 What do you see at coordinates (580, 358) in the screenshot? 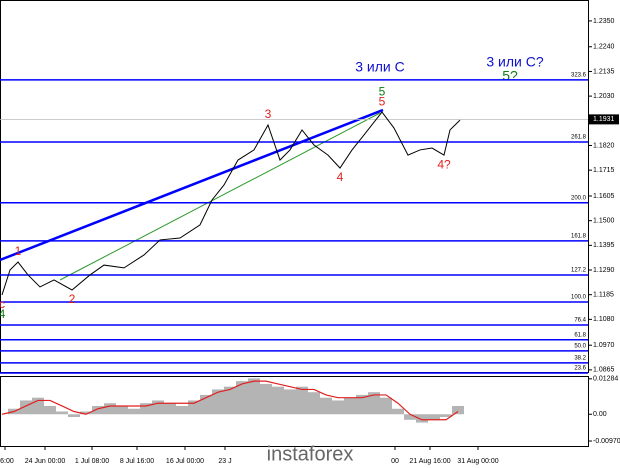
I see `fib-label: 38.2` at bounding box center [580, 358].